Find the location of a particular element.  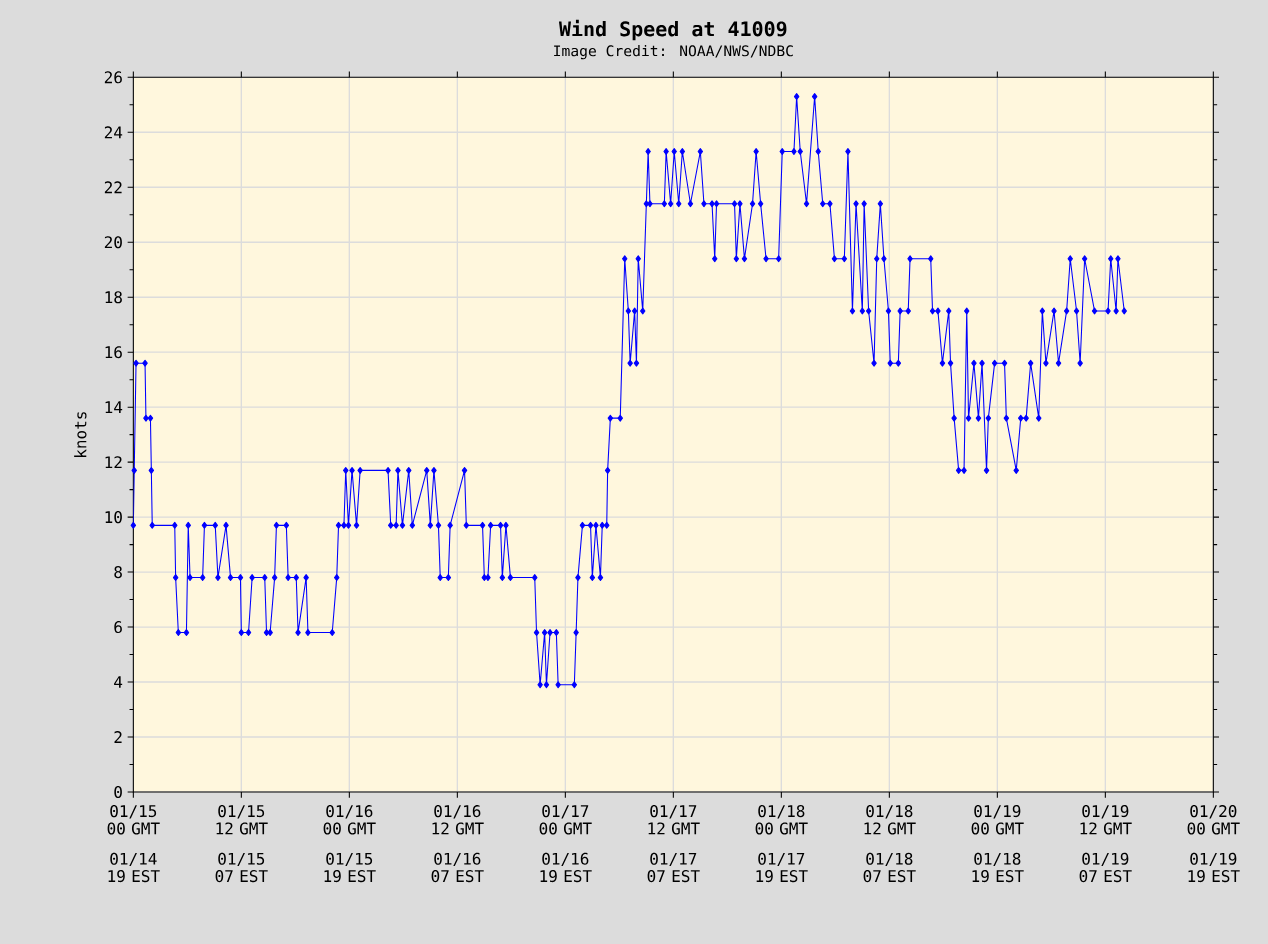

y-tick-label: 4 is located at coordinates (118, 682).